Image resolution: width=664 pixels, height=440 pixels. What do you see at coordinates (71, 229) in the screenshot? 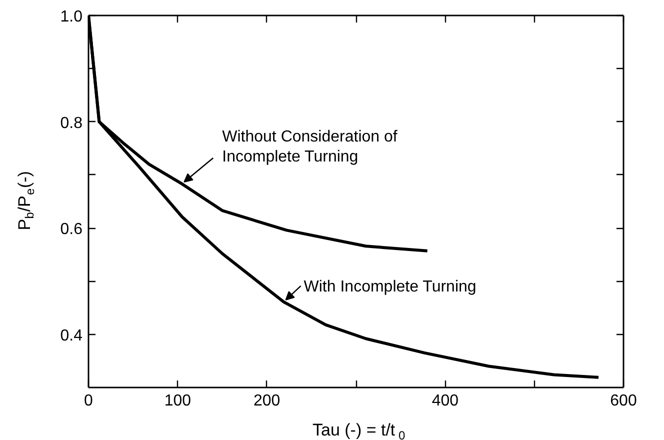
I see `y-tick-label: 0.6` at bounding box center [71, 229].